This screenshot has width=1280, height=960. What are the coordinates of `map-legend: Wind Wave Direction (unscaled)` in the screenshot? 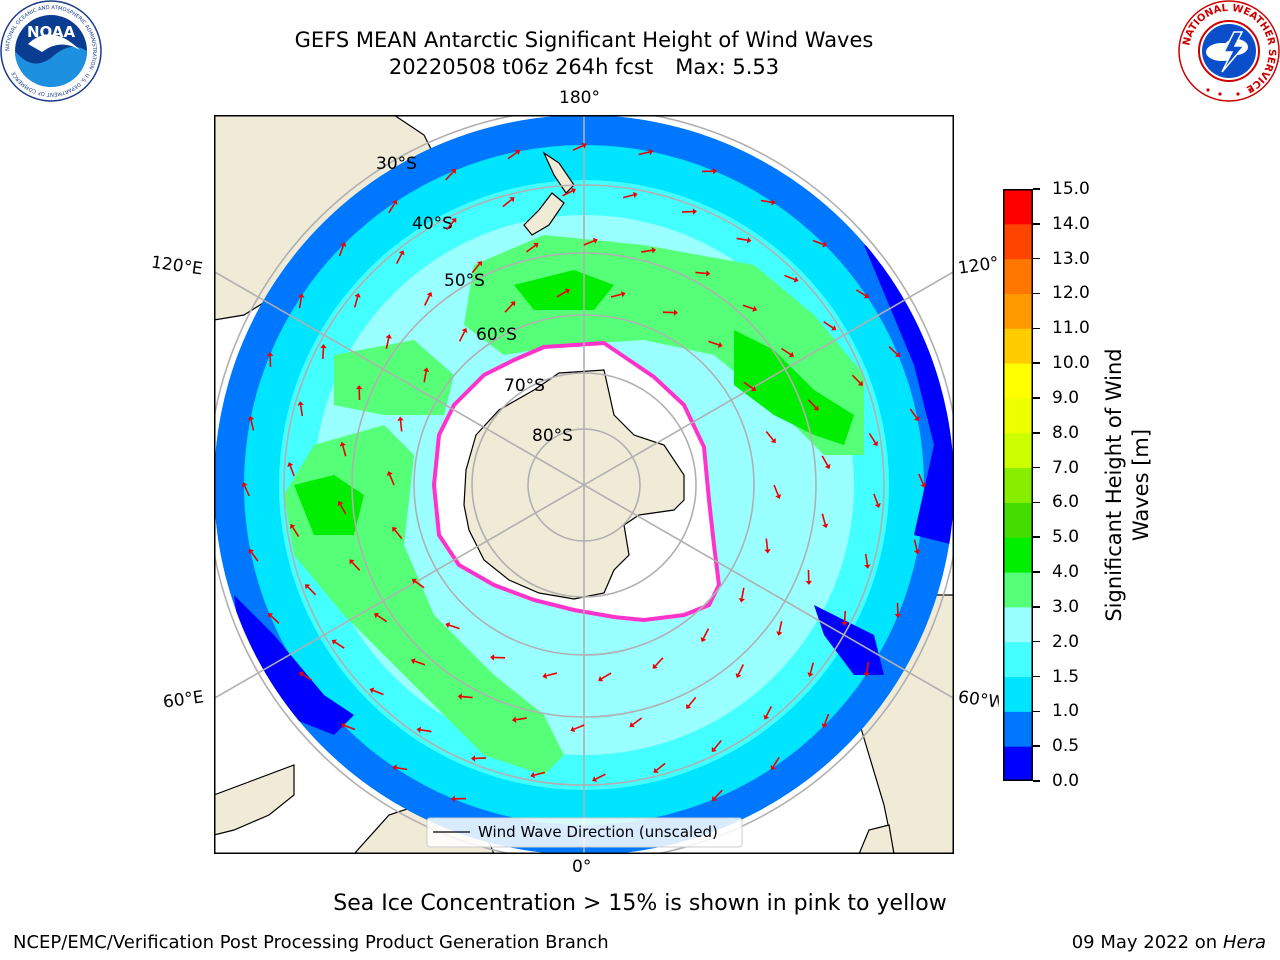 It's located at (584, 832).